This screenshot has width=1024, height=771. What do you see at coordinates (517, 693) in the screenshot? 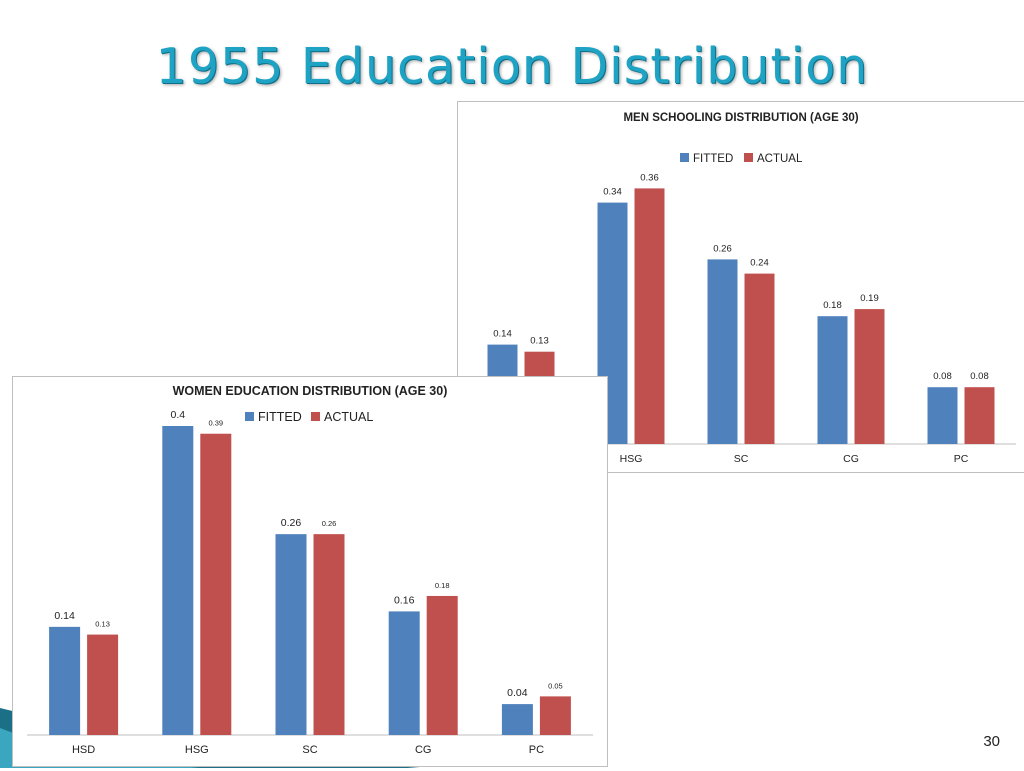
I see `women-data-label-fitted-pc: 0.04` at bounding box center [517, 693].